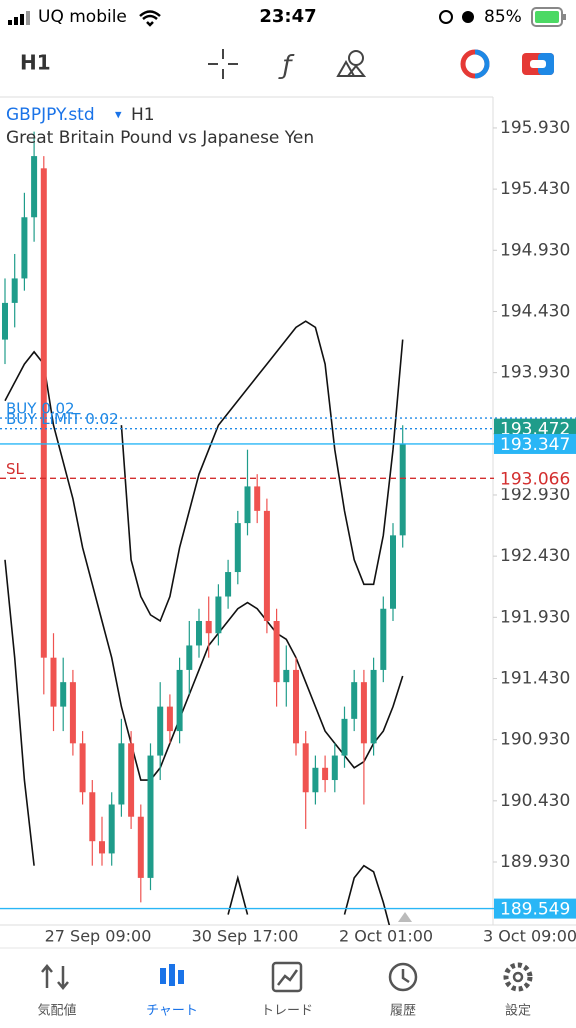  What do you see at coordinates (15, 469) in the screenshot?
I see `order-label: SL` at bounding box center [15, 469].